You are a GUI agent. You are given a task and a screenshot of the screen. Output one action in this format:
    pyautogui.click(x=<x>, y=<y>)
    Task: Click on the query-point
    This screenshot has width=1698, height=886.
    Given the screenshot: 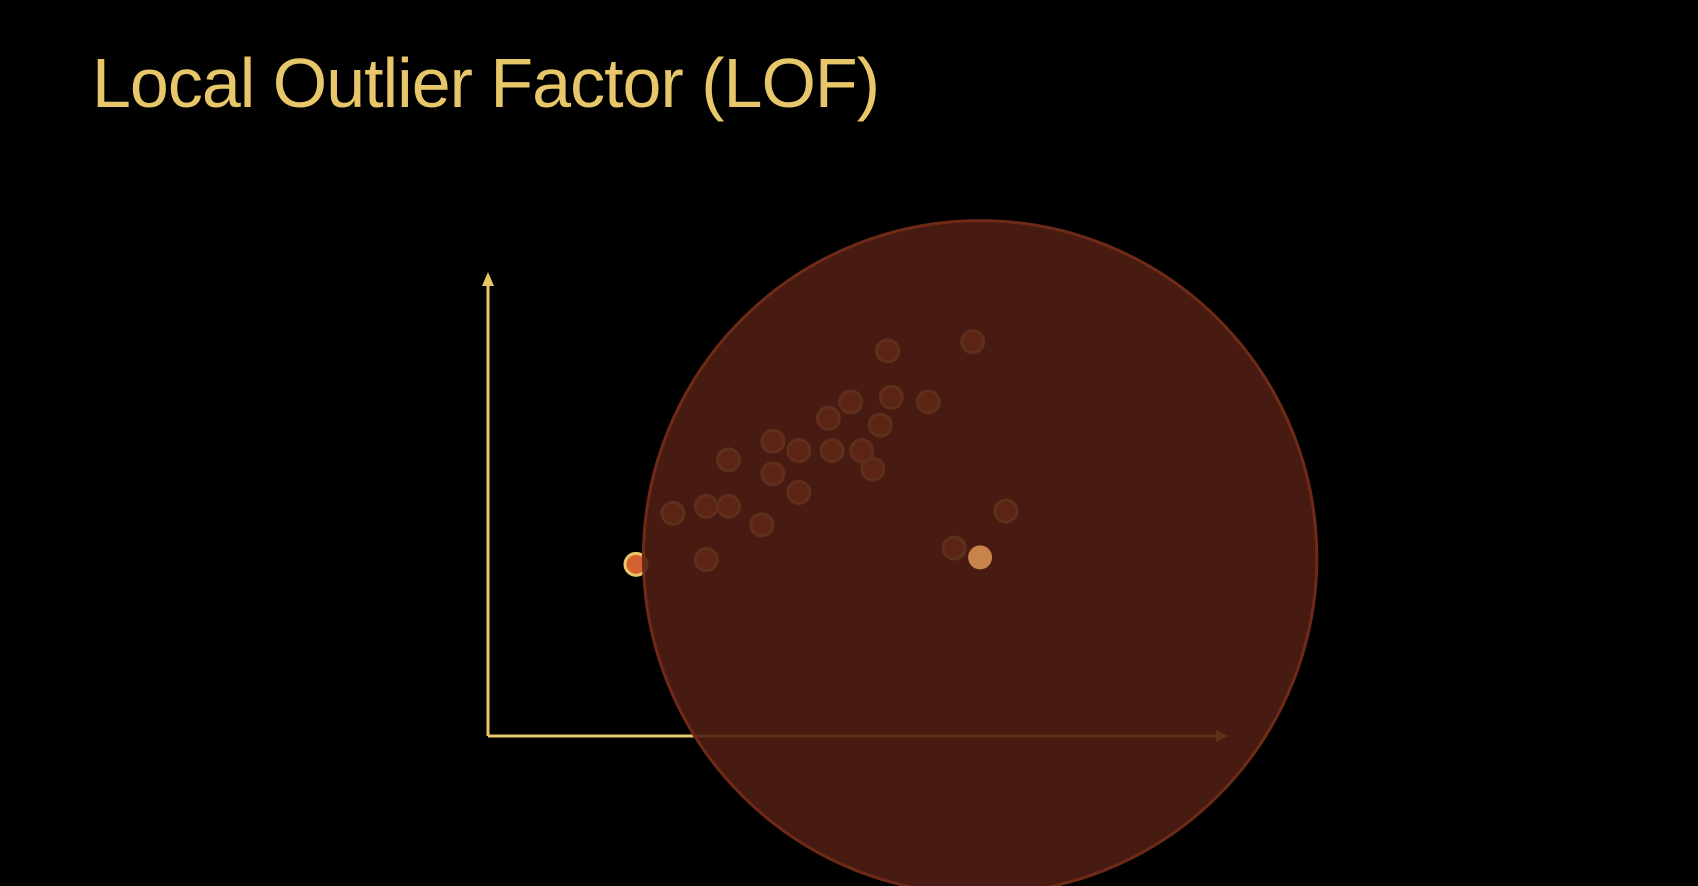 What is the action you would take?
    pyautogui.click(x=980, y=557)
    